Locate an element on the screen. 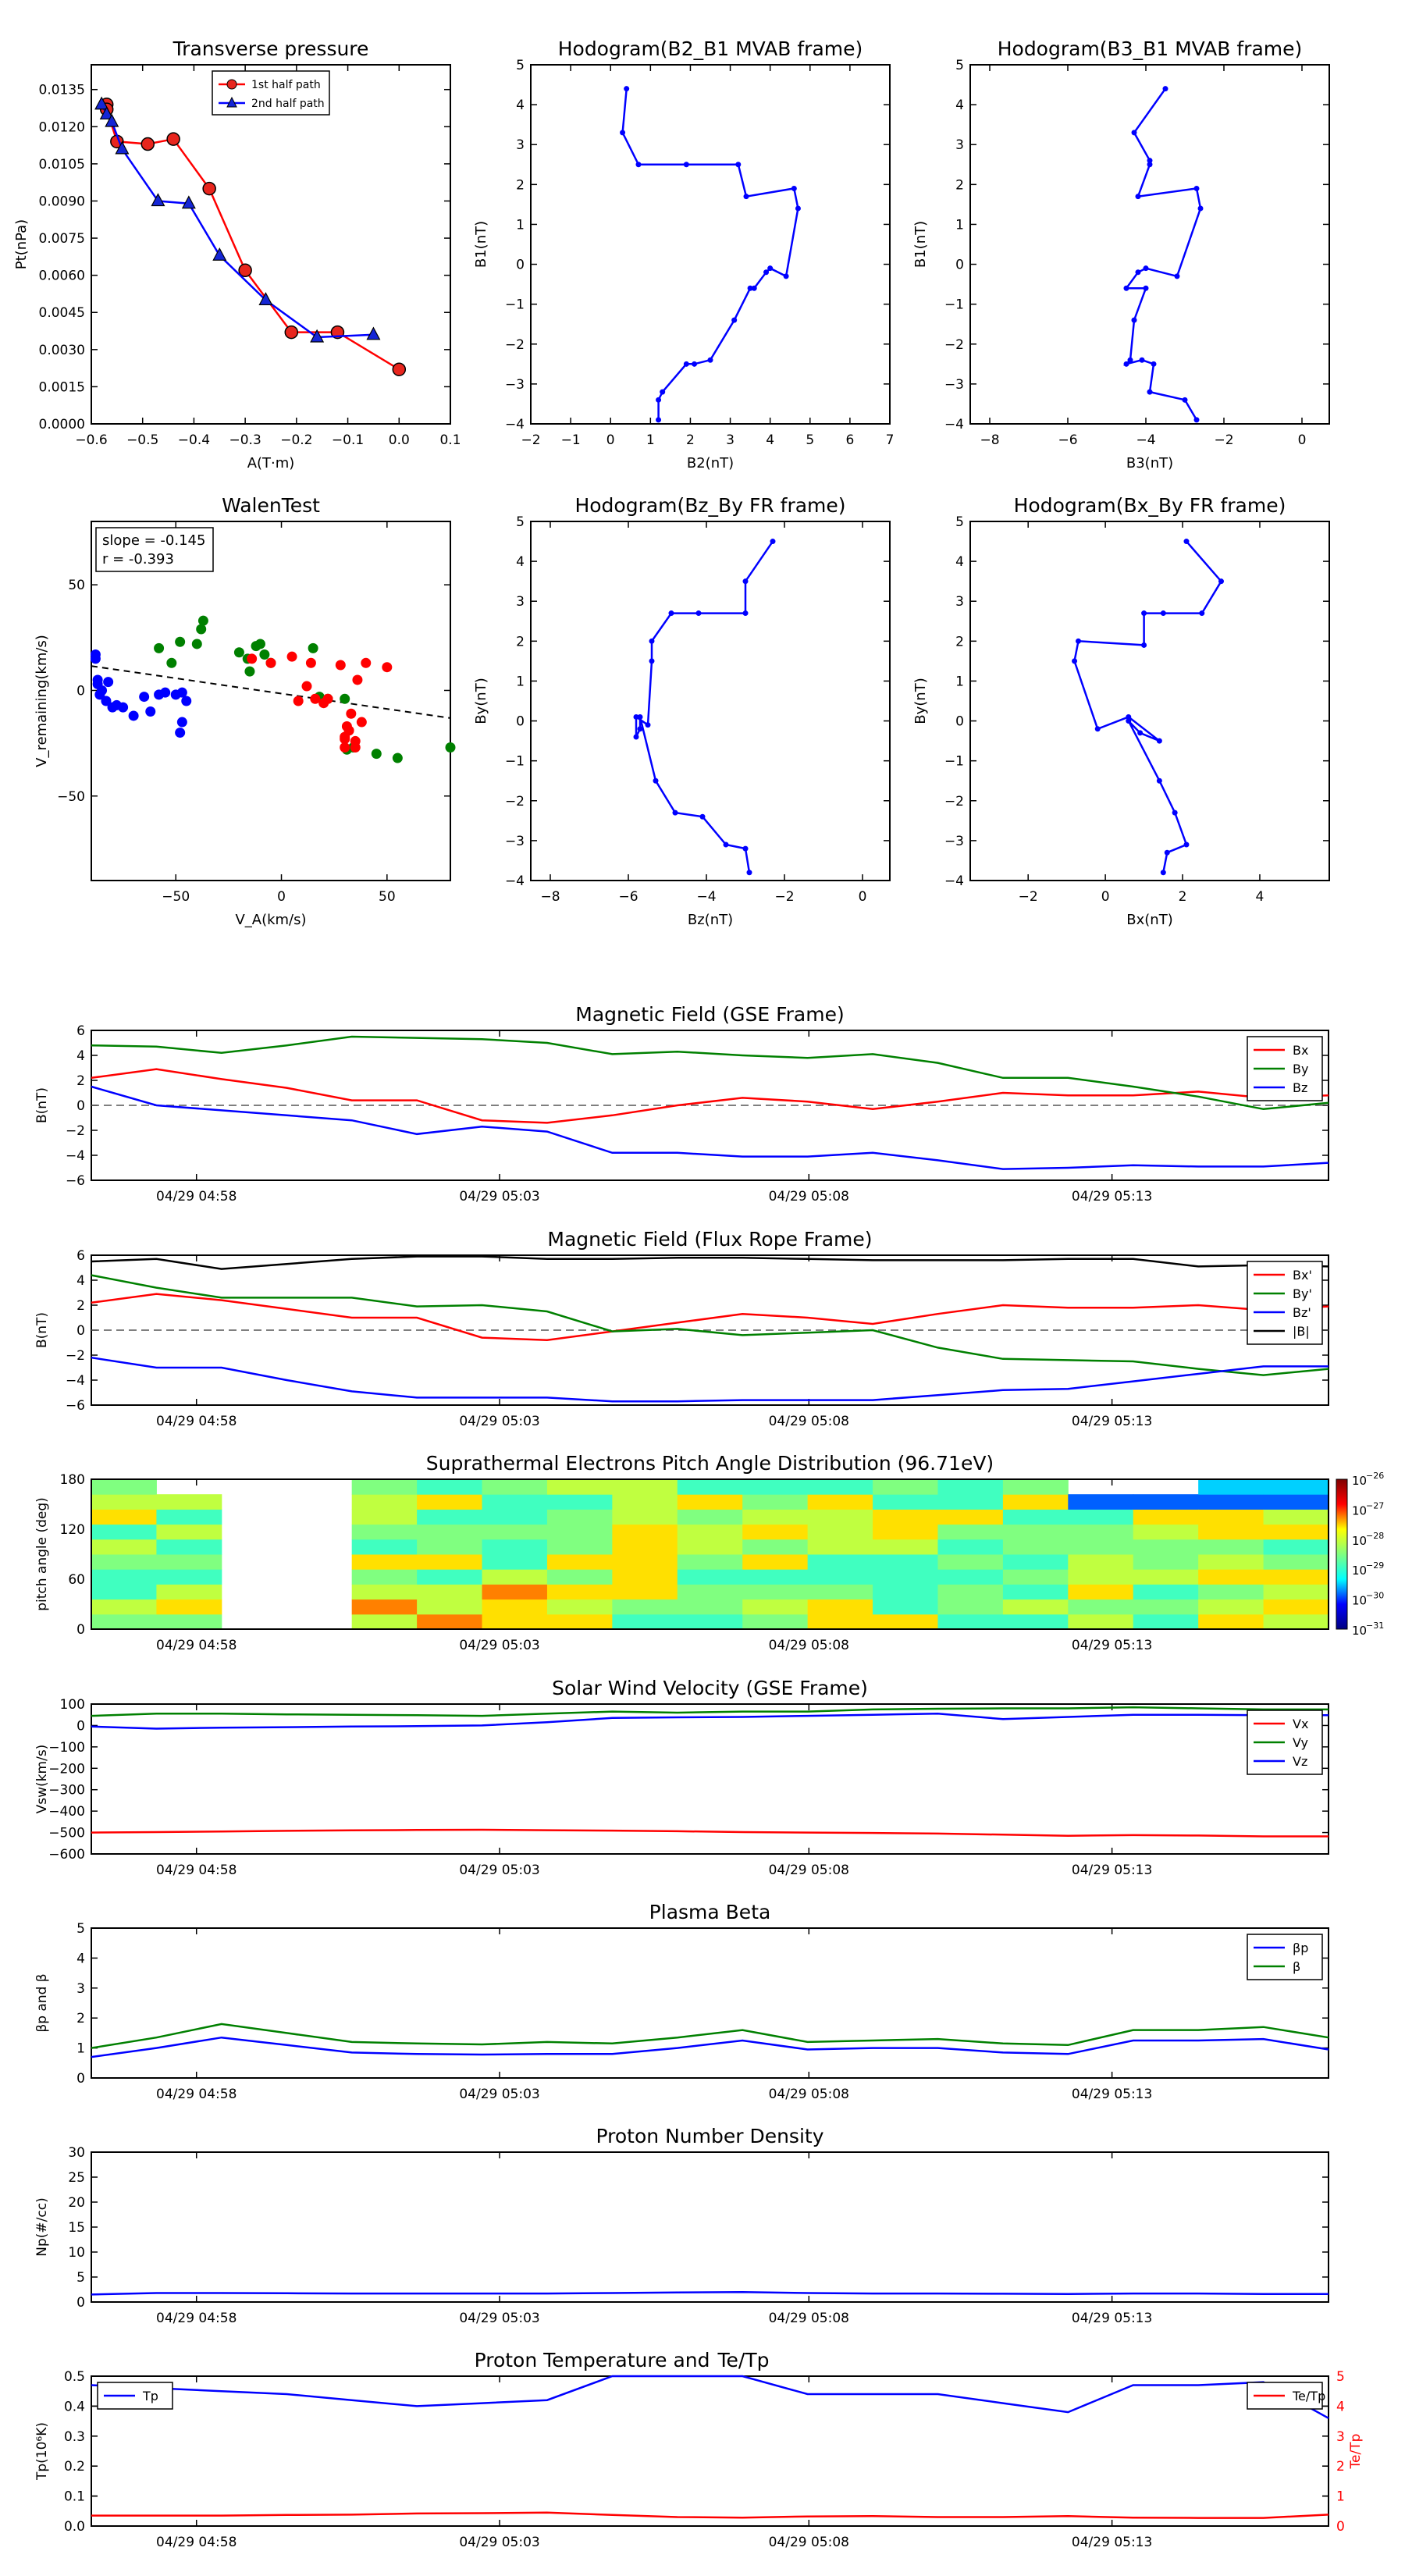 Image resolution: width=1405 pixels, height=2576 pixels. y-tick-label: 0.0015 is located at coordinates (62, 387).